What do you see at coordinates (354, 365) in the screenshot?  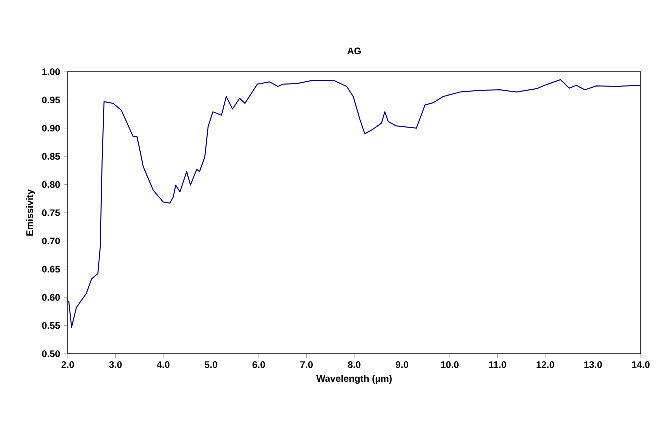 I see `x-tick-label: 8.0` at bounding box center [354, 365].